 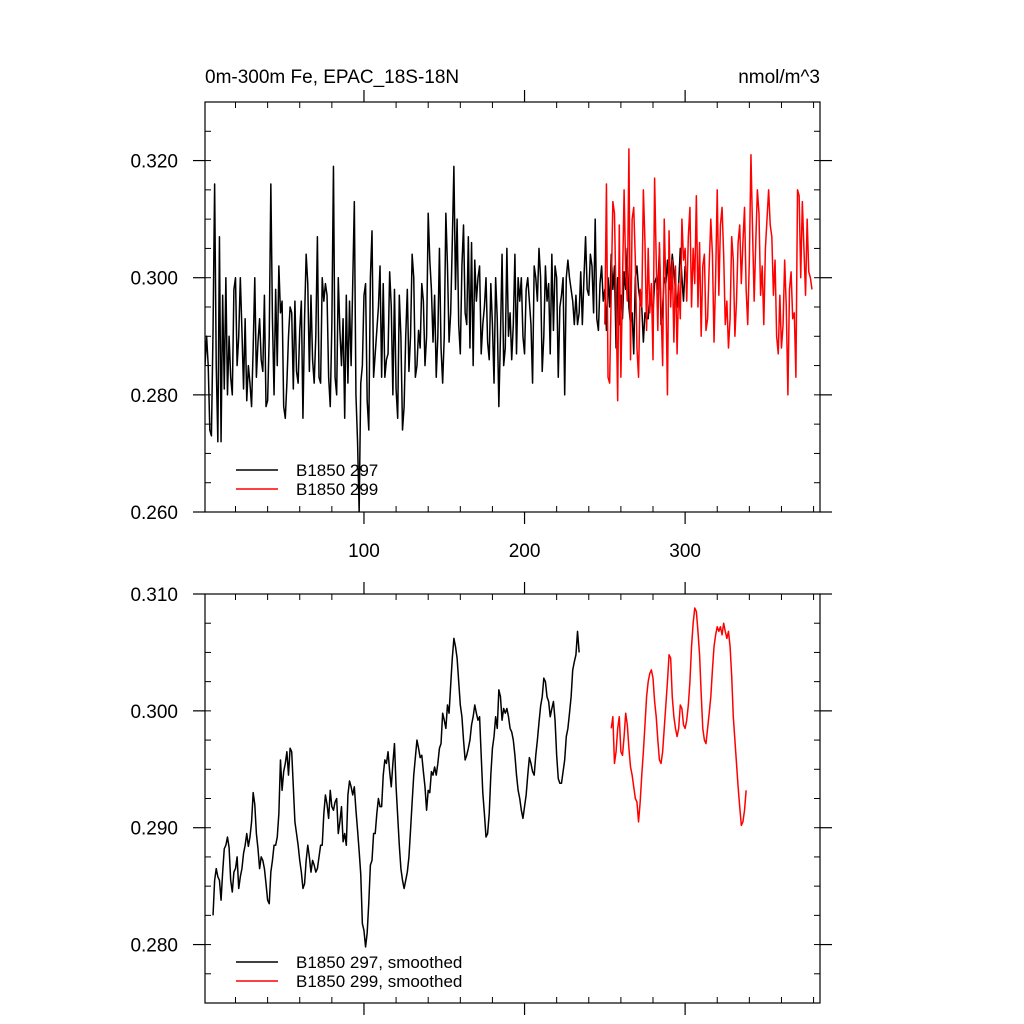 What do you see at coordinates (364, 551) in the screenshot?
I see `x-tick-label: 100` at bounding box center [364, 551].